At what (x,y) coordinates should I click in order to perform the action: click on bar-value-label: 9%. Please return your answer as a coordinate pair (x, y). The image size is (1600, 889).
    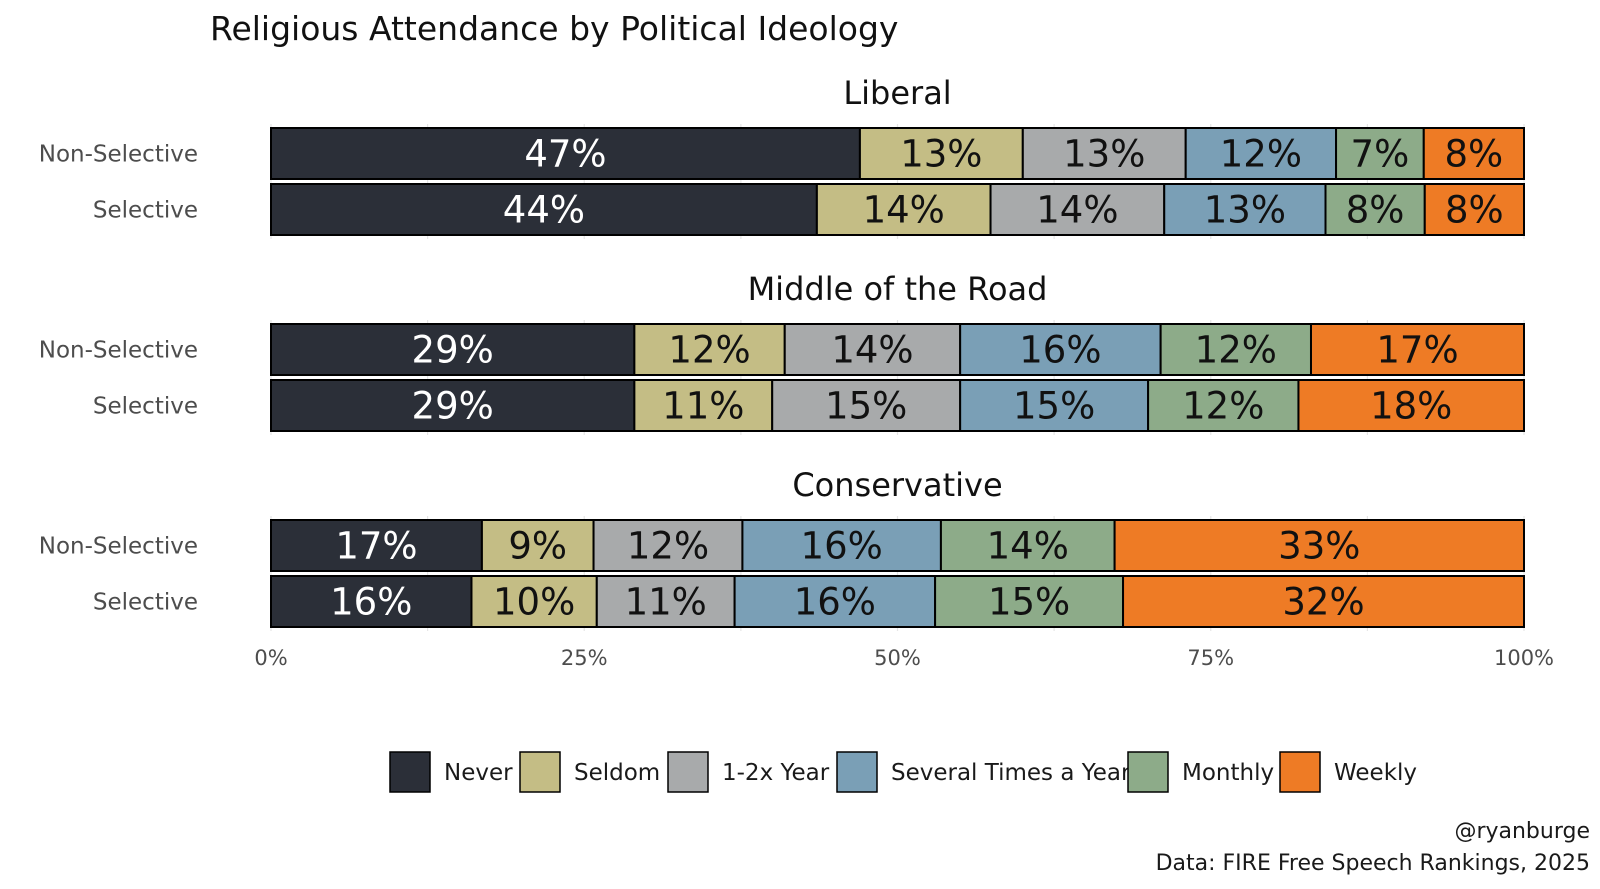
    Looking at the image, I should click on (537, 546).